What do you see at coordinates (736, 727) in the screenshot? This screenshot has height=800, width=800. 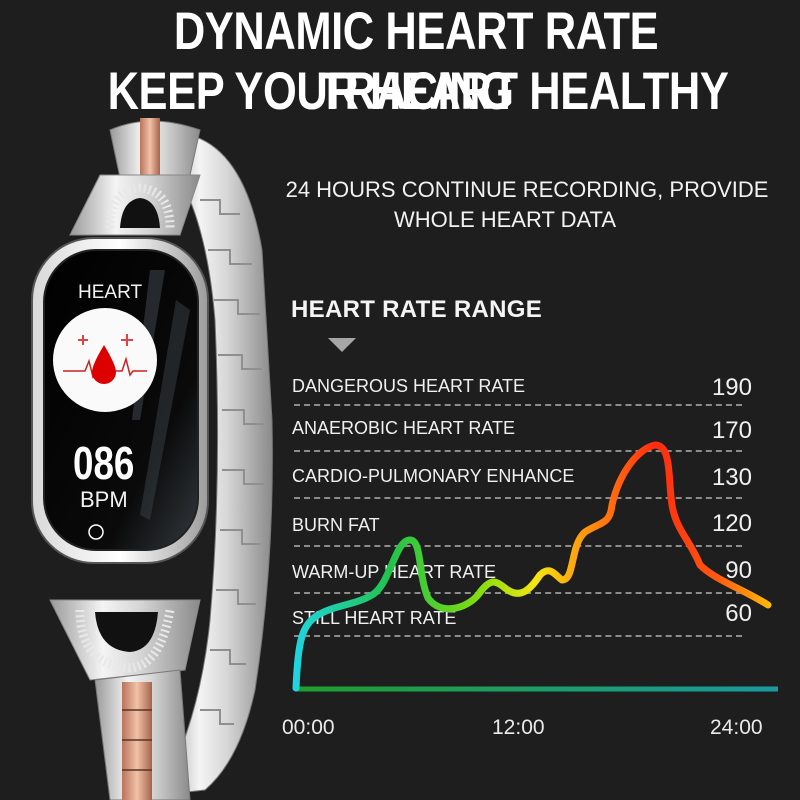 I see `x-tick-end: 24:00` at bounding box center [736, 727].